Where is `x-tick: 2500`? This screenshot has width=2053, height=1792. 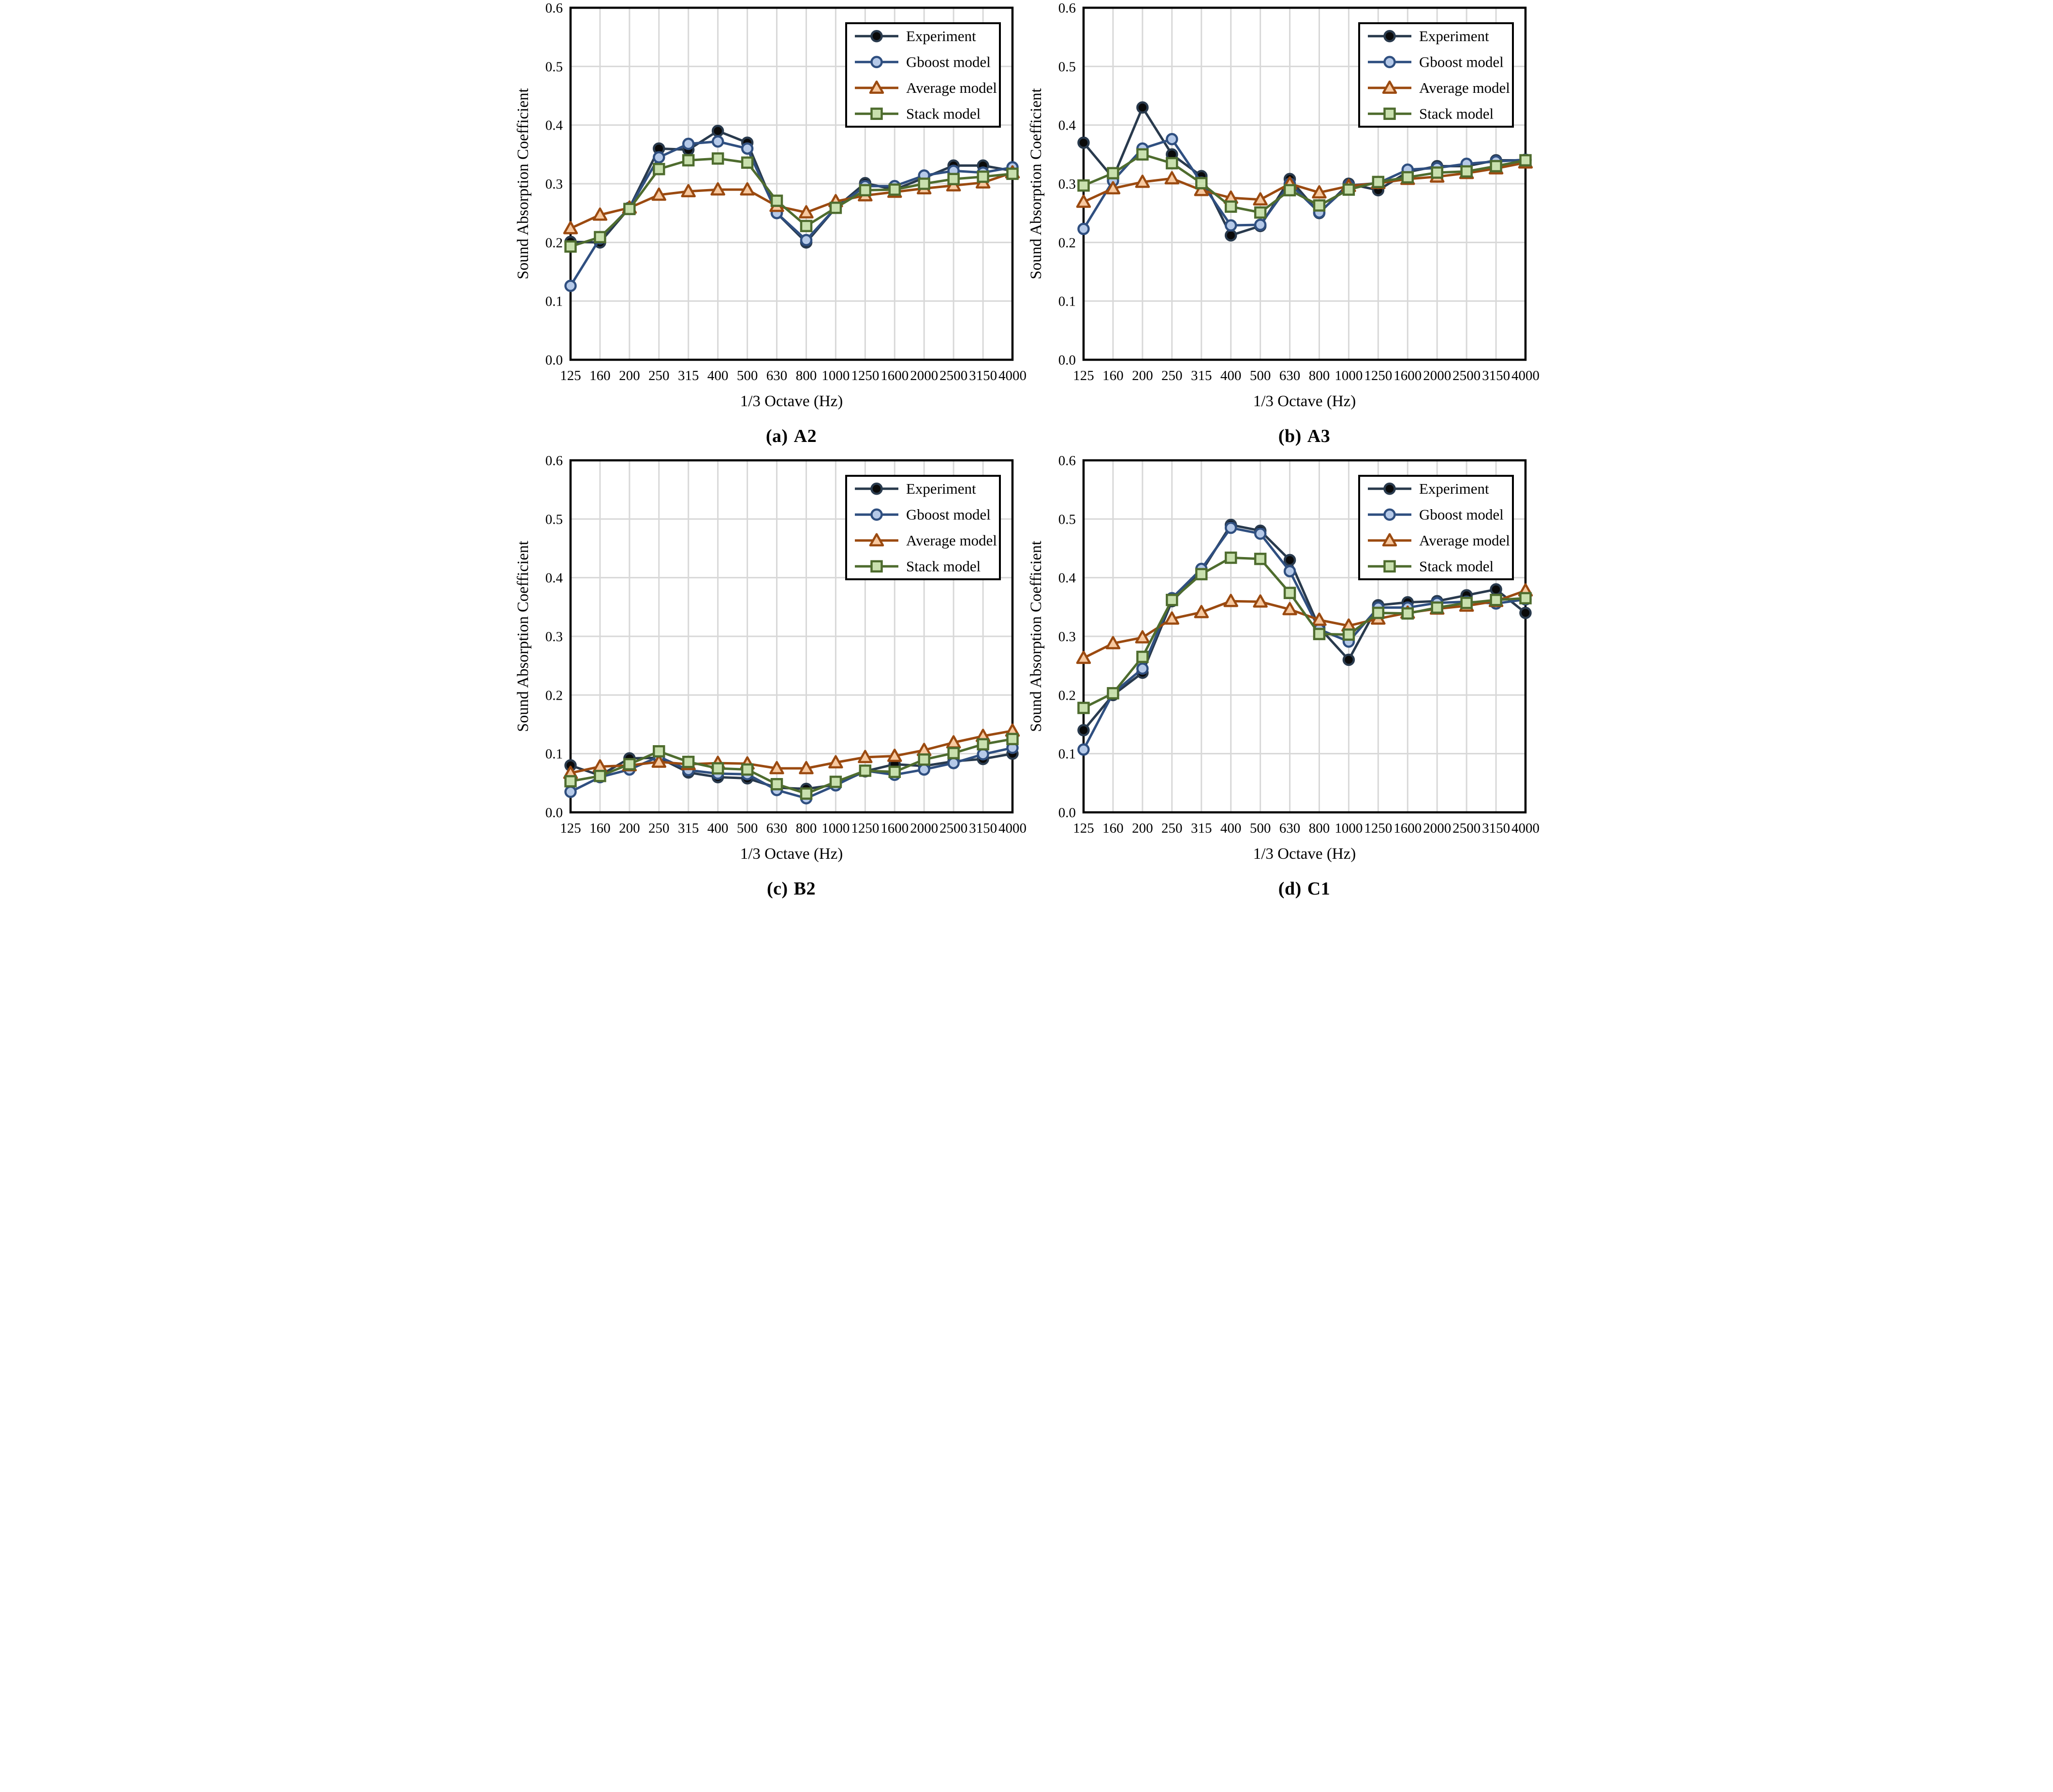
x-tick: 2500 is located at coordinates (953, 375).